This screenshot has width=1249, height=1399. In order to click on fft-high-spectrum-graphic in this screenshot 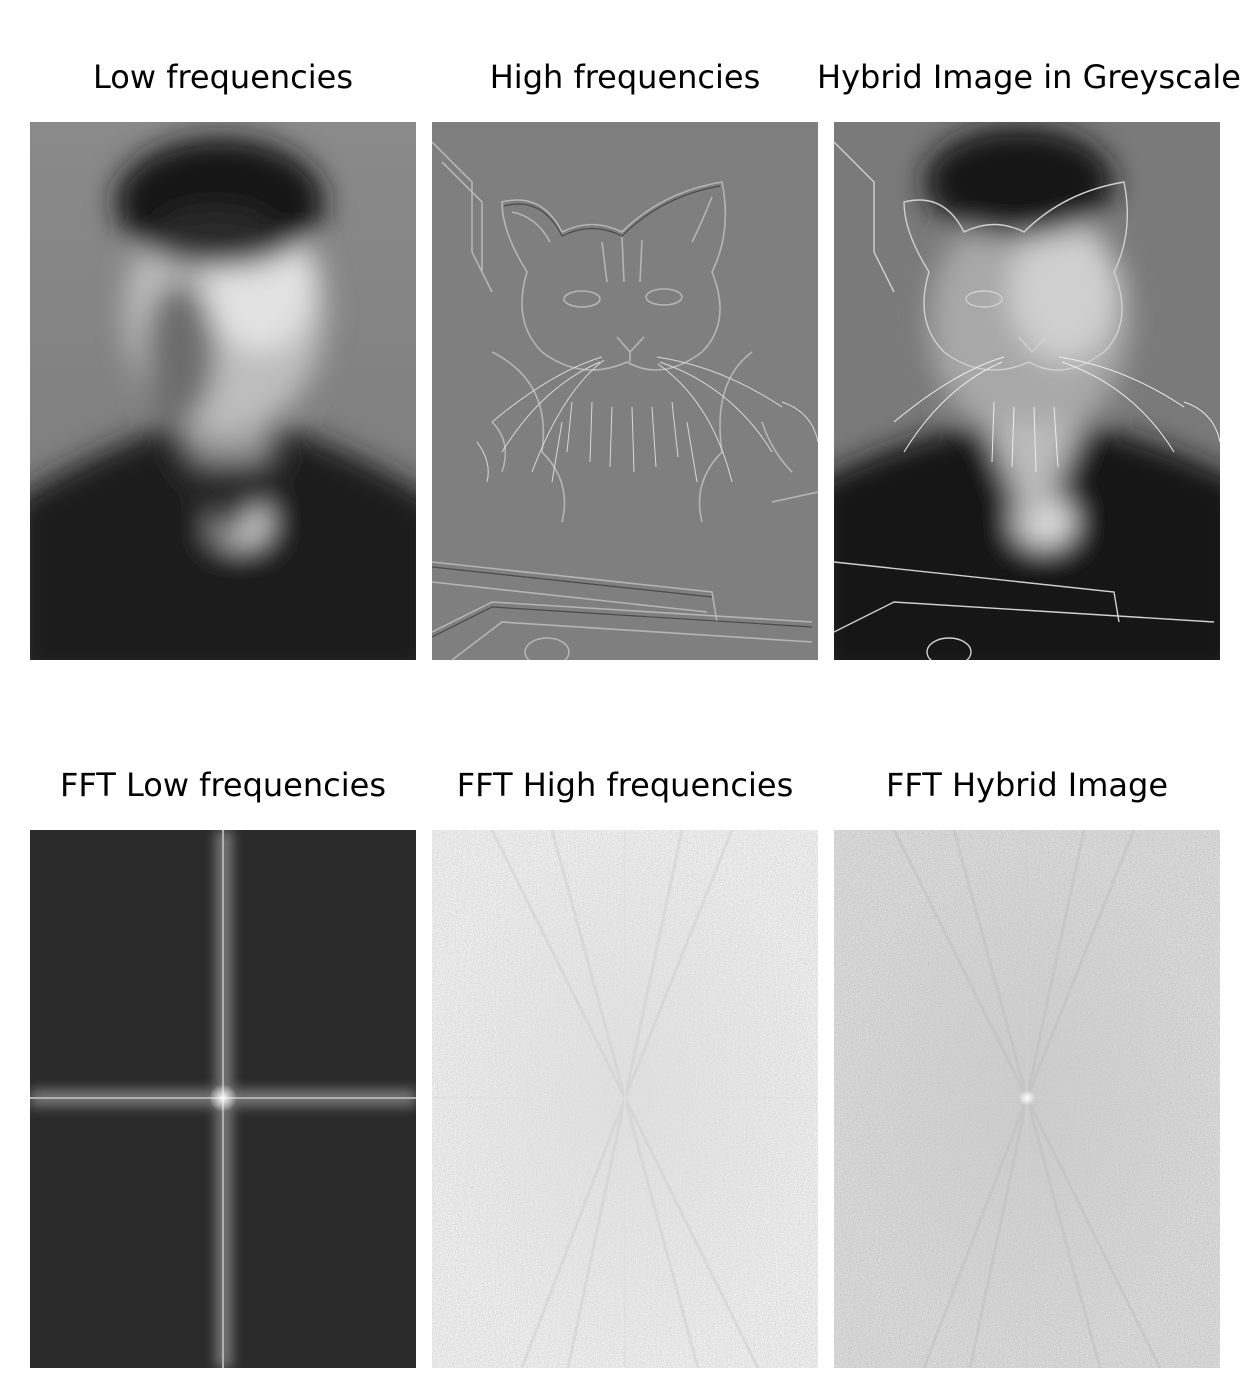, I will do `click(625, 1099)`.